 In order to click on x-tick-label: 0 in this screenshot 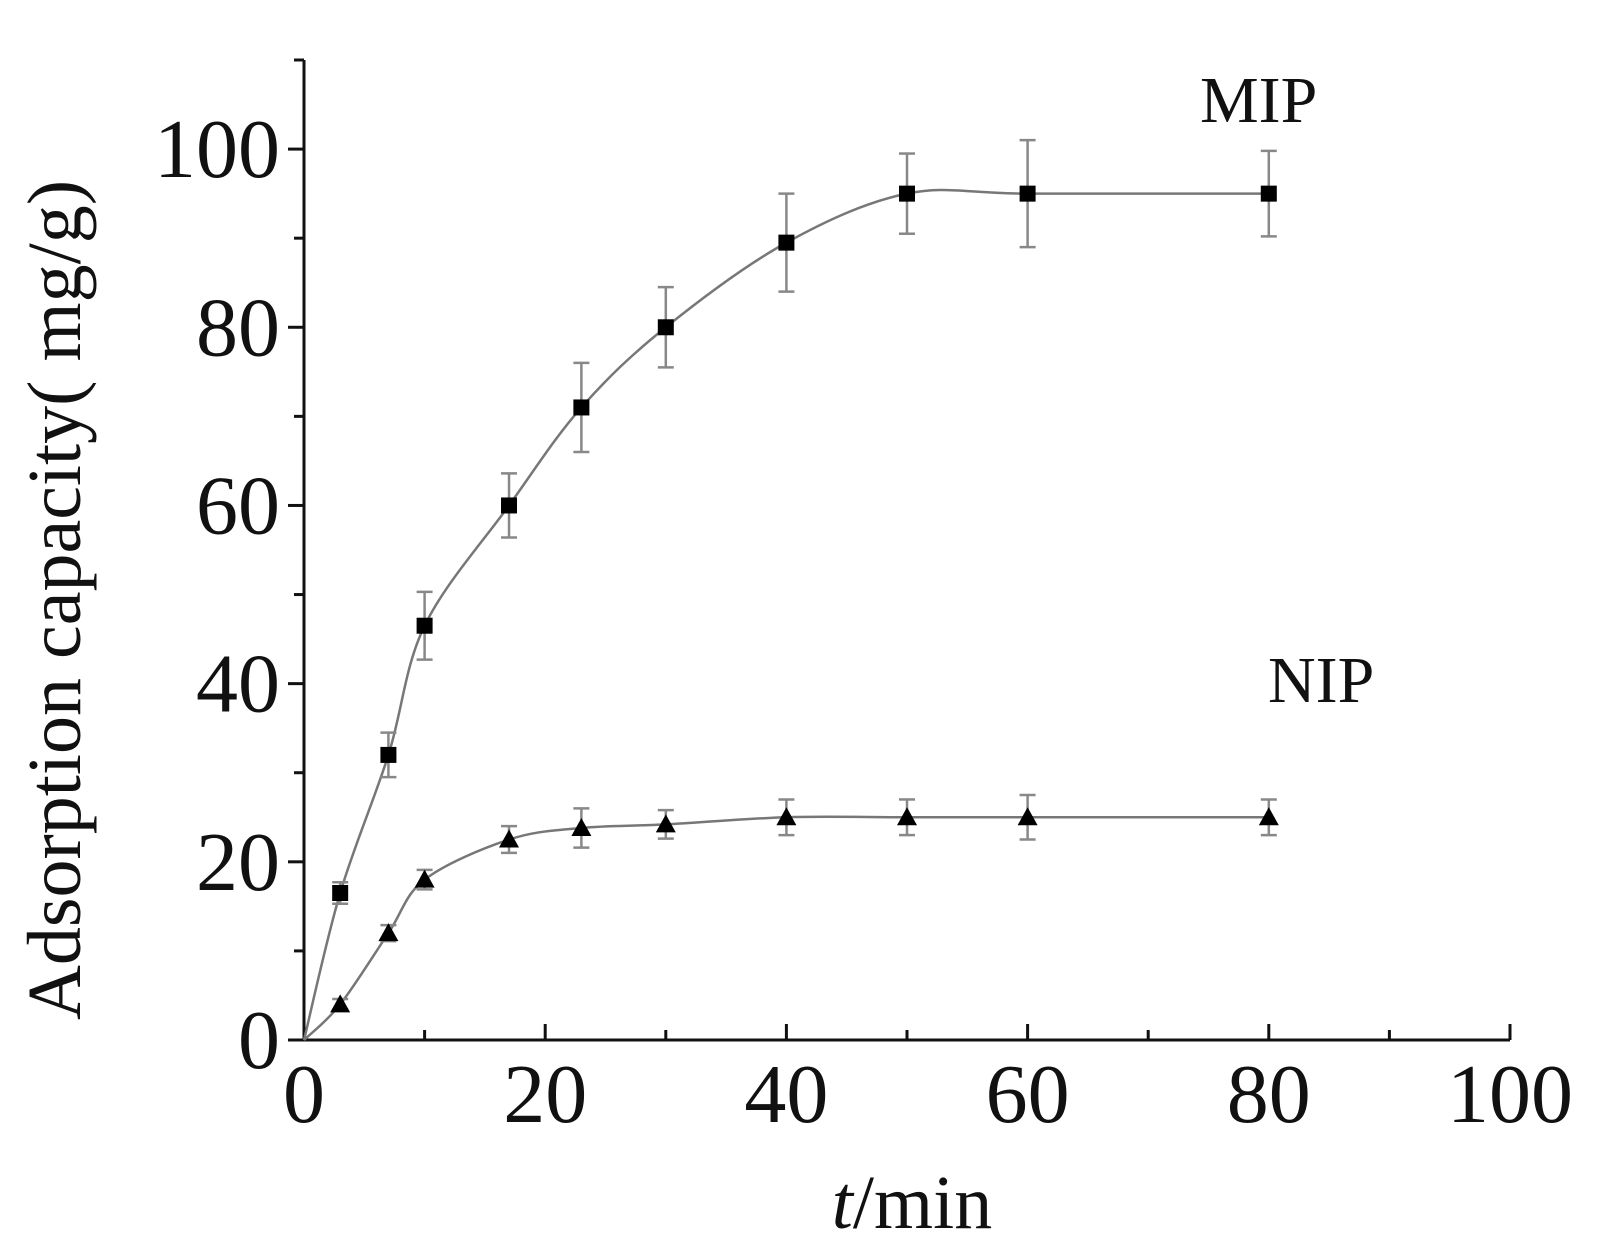, I will do `click(304, 1094)`.